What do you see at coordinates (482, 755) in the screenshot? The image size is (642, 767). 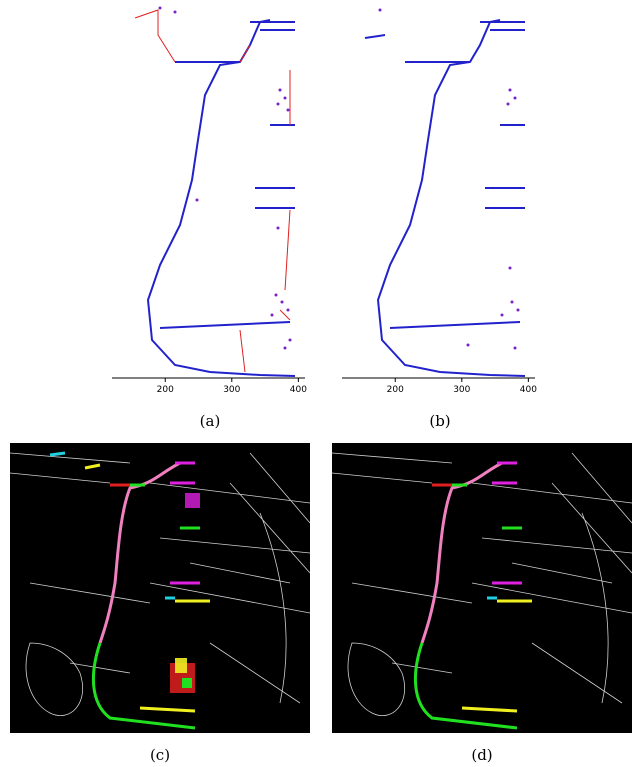 I see `caption-d: (d)` at bounding box center [482, 755].